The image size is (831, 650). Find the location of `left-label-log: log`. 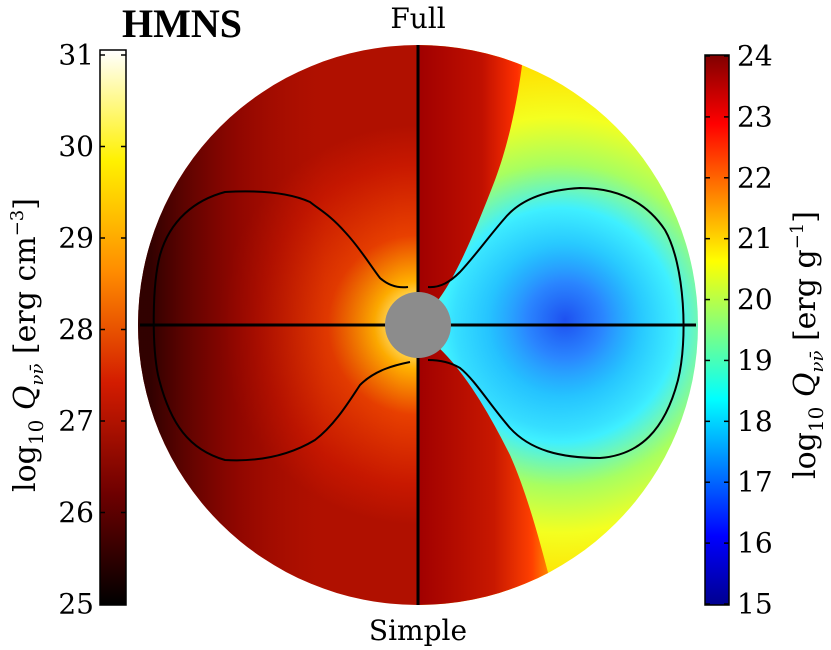

left-label-log: log is located at coordinates (25, 468).